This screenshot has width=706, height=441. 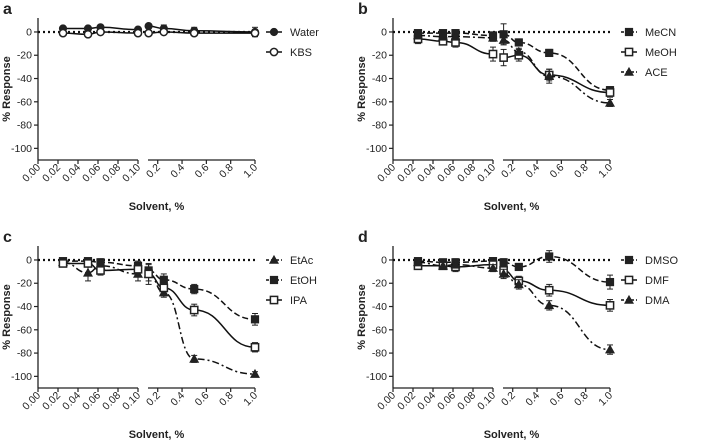 What do you see at coordinates (605, 399) in the screenshot?
I see `x-tick-label: 1.0` at bounding box center [605, 399].